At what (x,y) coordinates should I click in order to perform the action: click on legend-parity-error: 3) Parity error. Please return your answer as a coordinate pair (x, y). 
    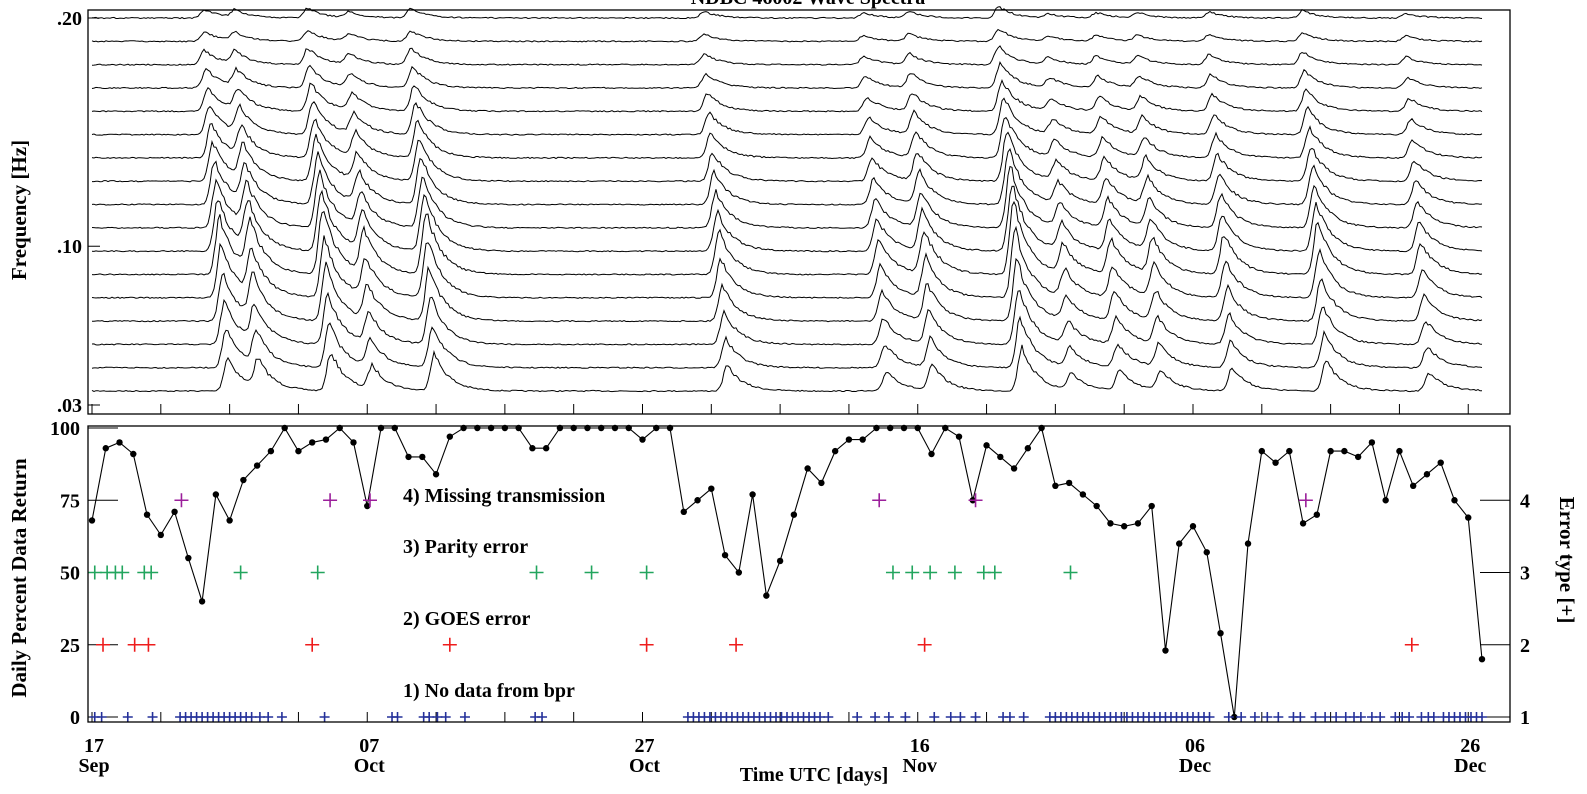
    Looking at the image, I should click on (465, 547).